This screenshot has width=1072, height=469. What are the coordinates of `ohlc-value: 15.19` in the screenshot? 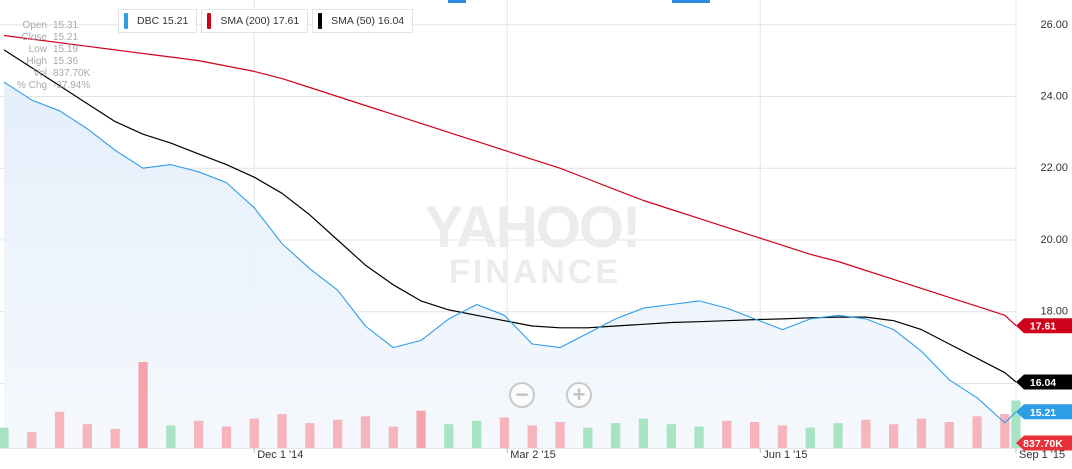 It's located at (66, 49).